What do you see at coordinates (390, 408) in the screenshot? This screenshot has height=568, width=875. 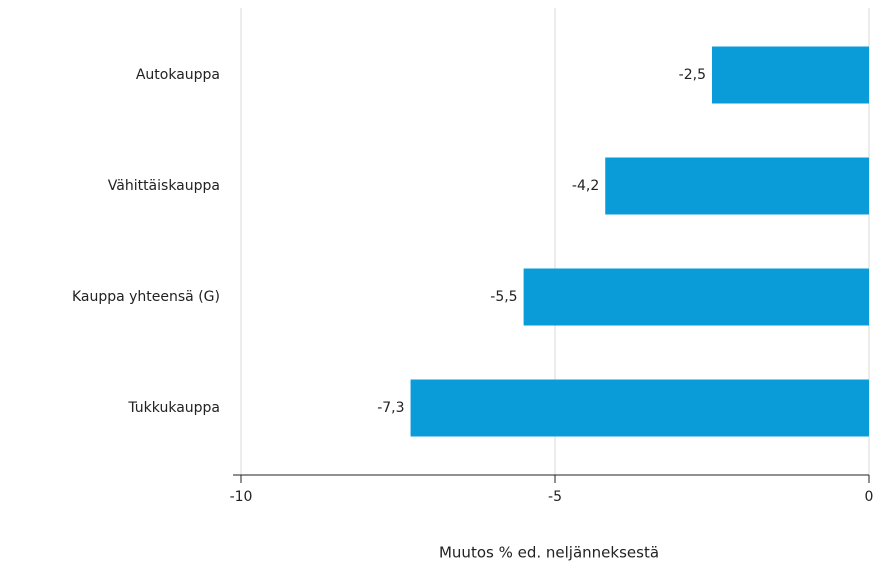 I see `value-label: -7,3` at bounding box center [390, 408].